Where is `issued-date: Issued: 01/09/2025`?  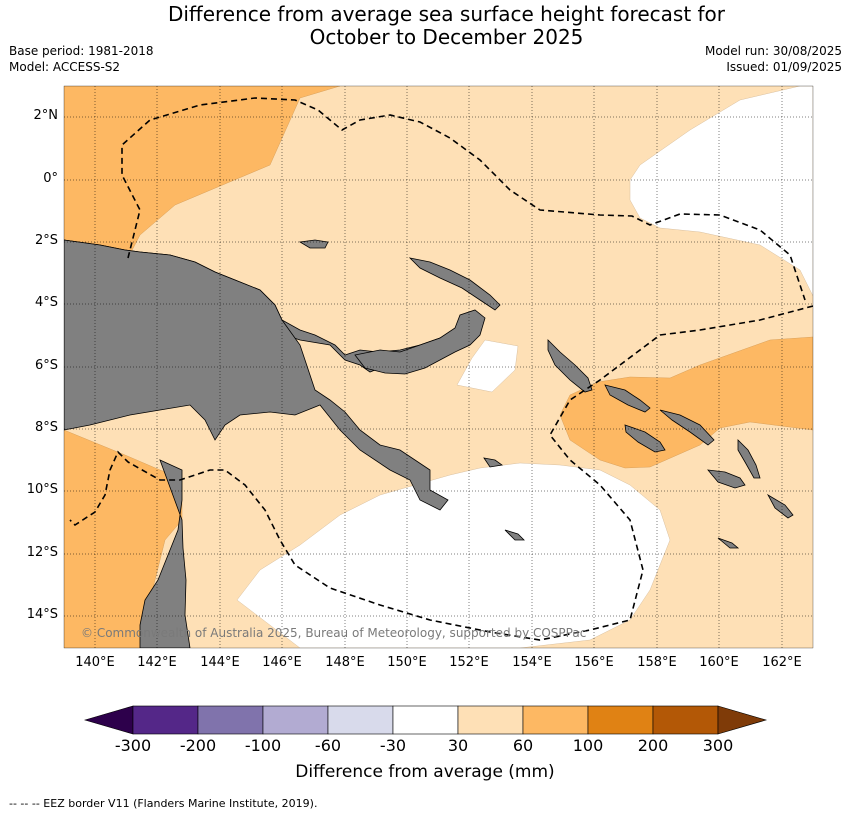
issued-date: Issued: 01/09/2025 is located at coordinates (784, 67).